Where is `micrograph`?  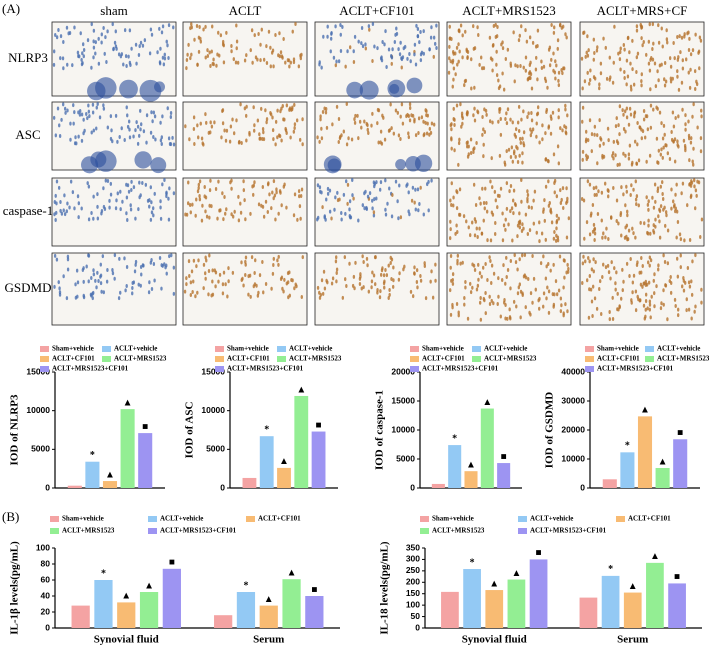
micrograph is located at coordinates (377, 60).